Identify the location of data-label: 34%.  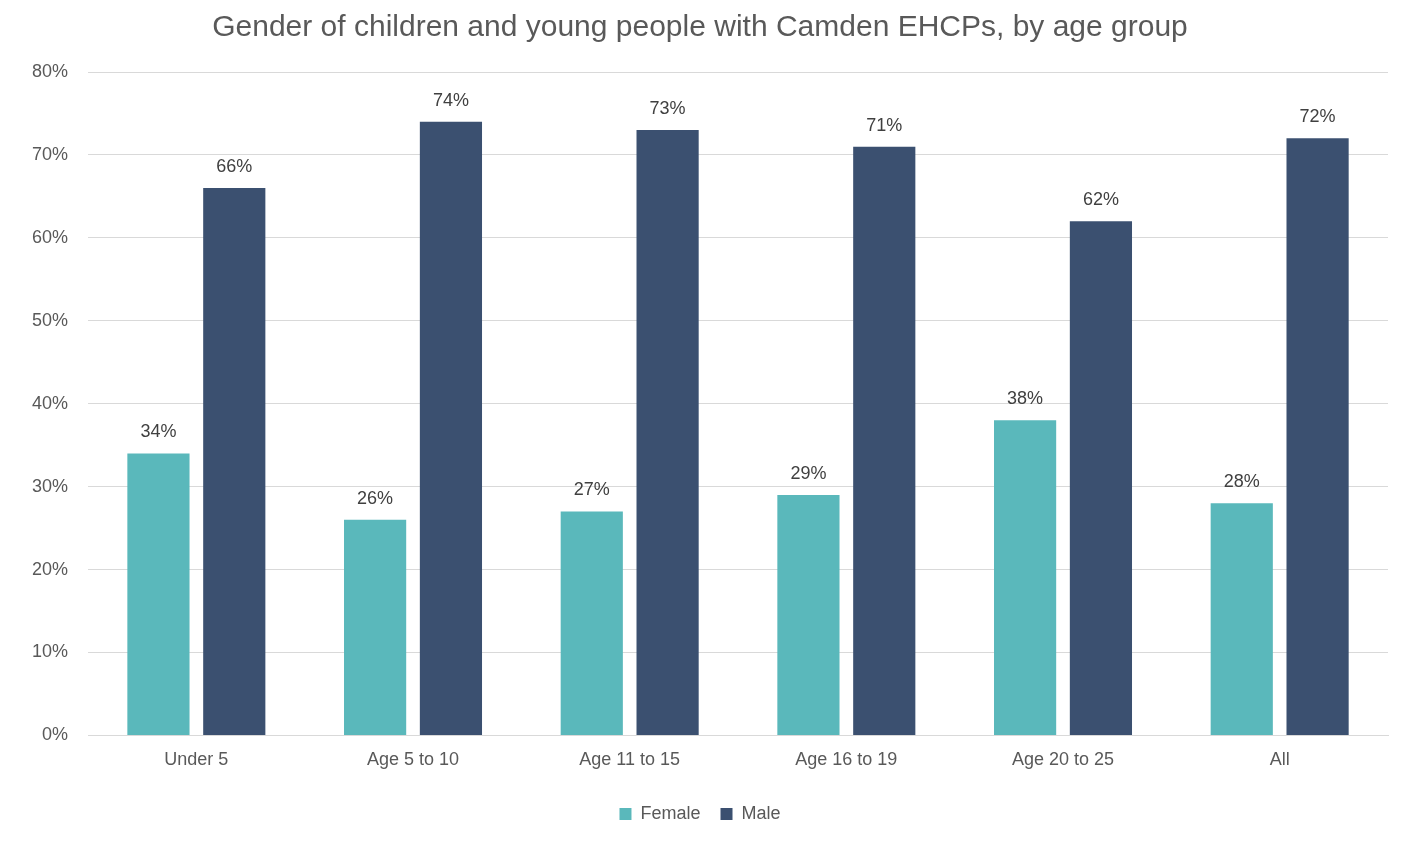
(158, 431).